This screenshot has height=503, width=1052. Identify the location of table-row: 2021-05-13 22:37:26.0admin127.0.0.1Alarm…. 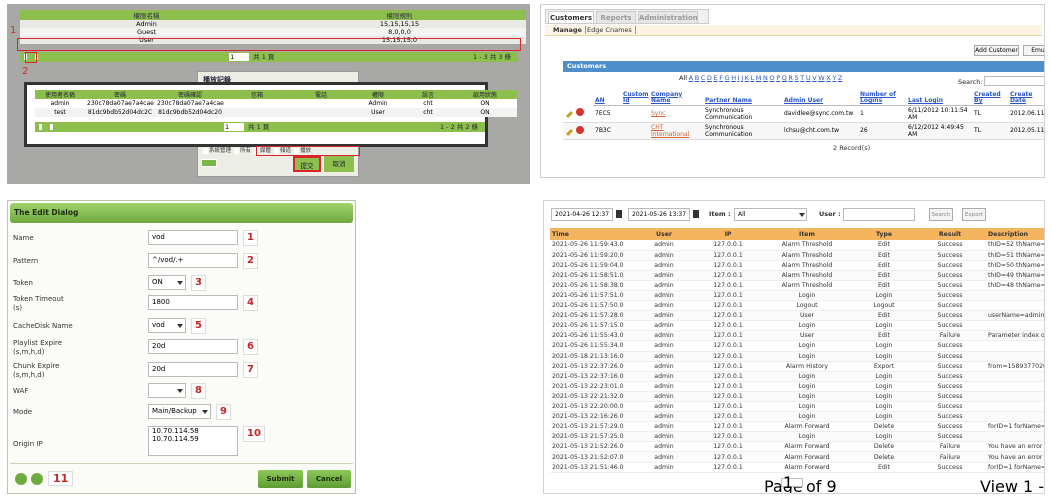
(797, 366).